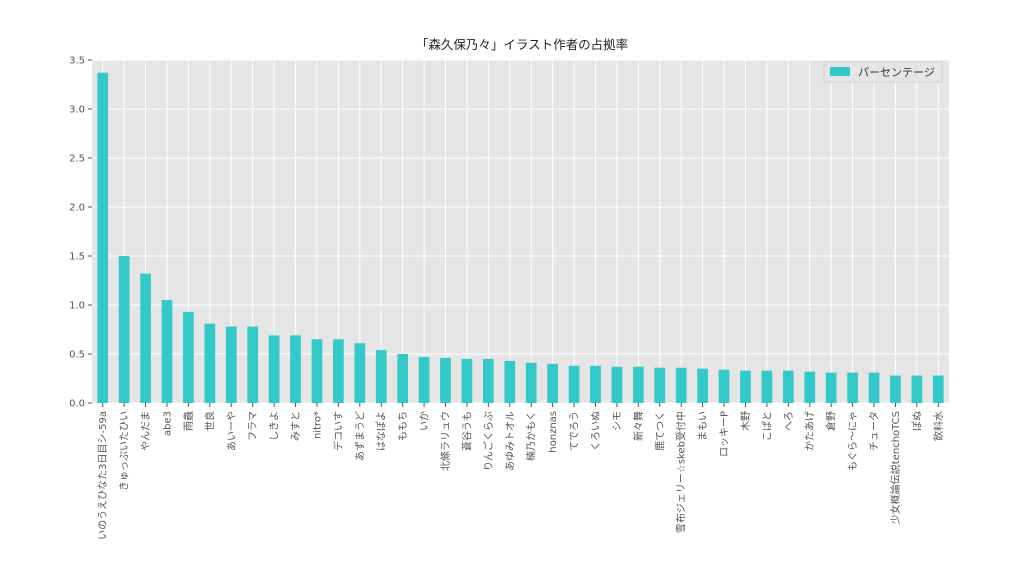  I want to click on x-tick-label: ロッキーP, so click(725, 434).